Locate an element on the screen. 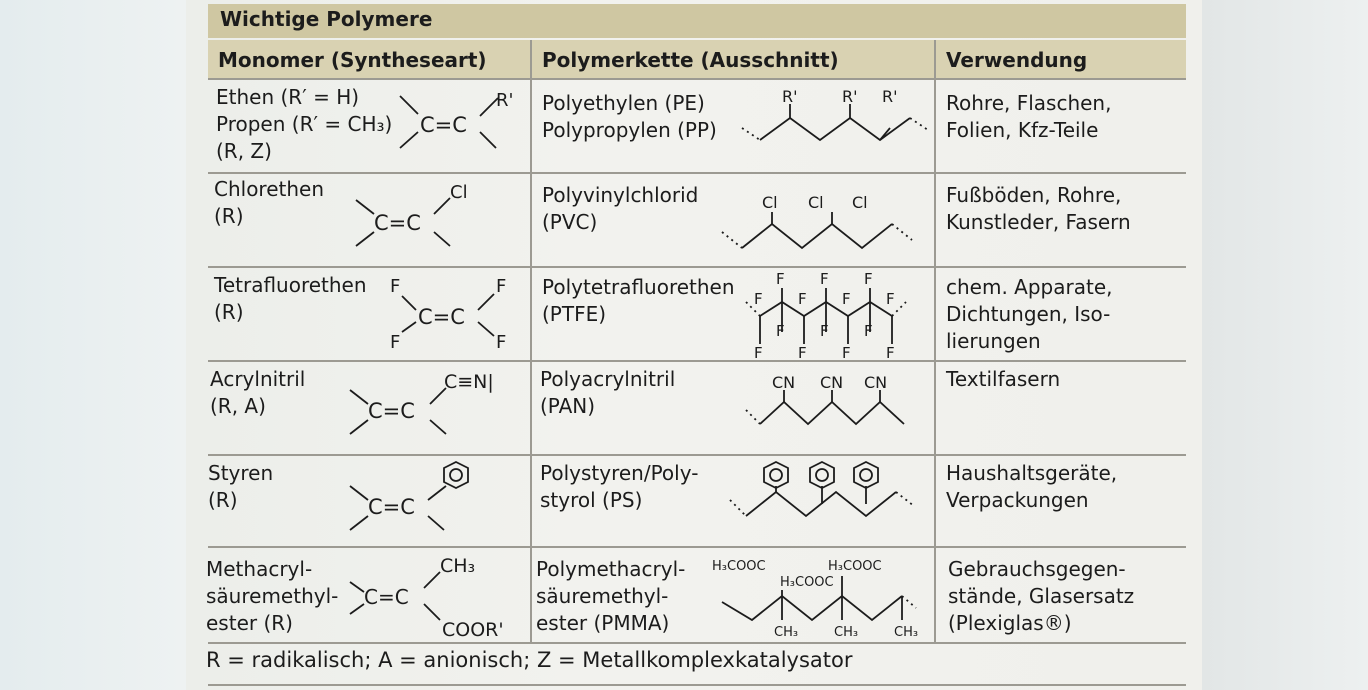 This screenshot has width=1368, height=690. substituent-label: Cl is located at coordinates (459, 192).